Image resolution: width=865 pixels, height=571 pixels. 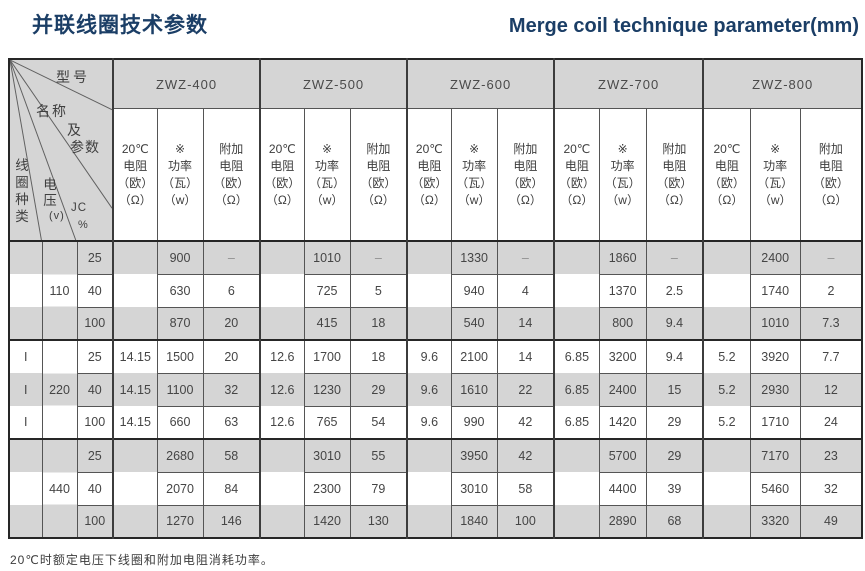 What do you see at coordinates (74, 130) in the screenshot?
I see `corner-label-and: 及` at bounding box center [74, 130].